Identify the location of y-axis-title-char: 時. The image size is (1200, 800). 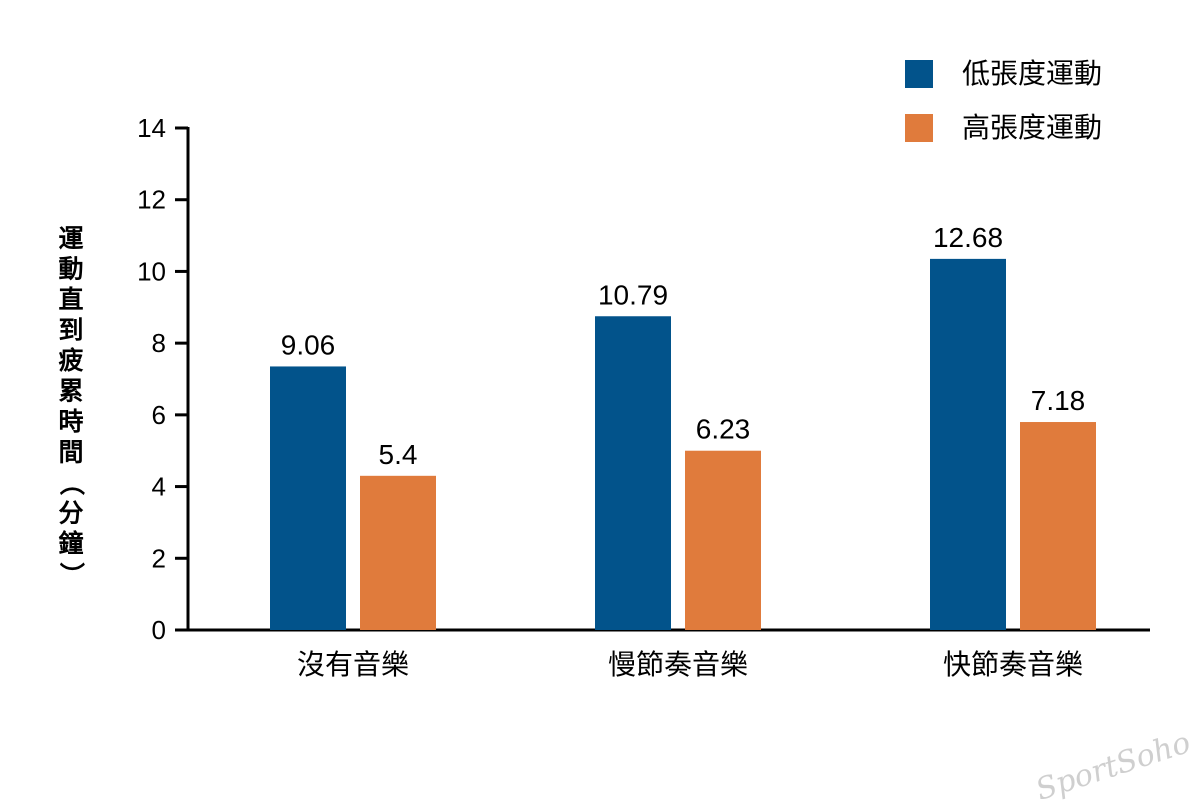
(70, 421).